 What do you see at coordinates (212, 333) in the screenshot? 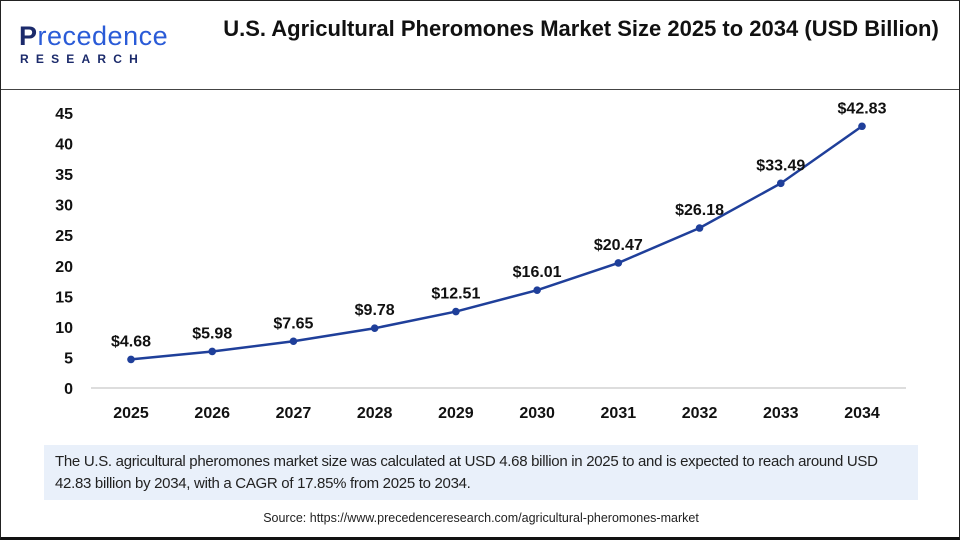
I see `data-label: $5.98` at bounding box center [212, 333].